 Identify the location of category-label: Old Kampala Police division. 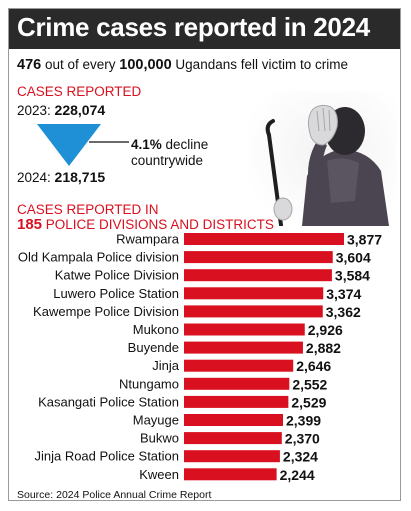
(98, 257).